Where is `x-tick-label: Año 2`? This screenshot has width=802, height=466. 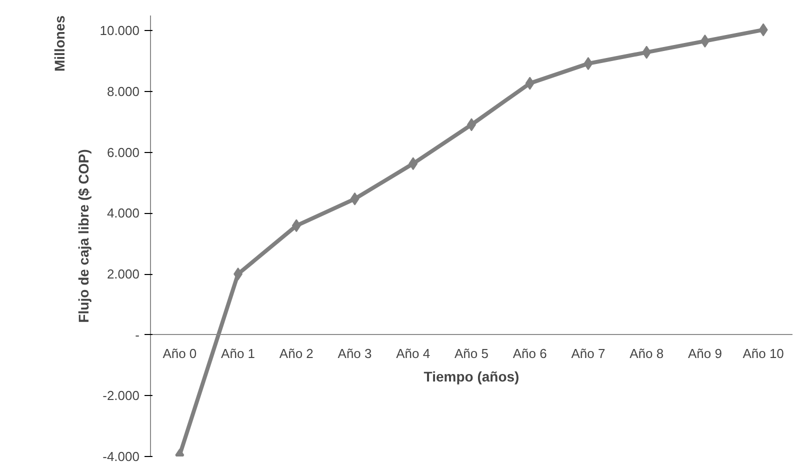
x-tick-label: Año 2 is located at coordinates (296, 353).